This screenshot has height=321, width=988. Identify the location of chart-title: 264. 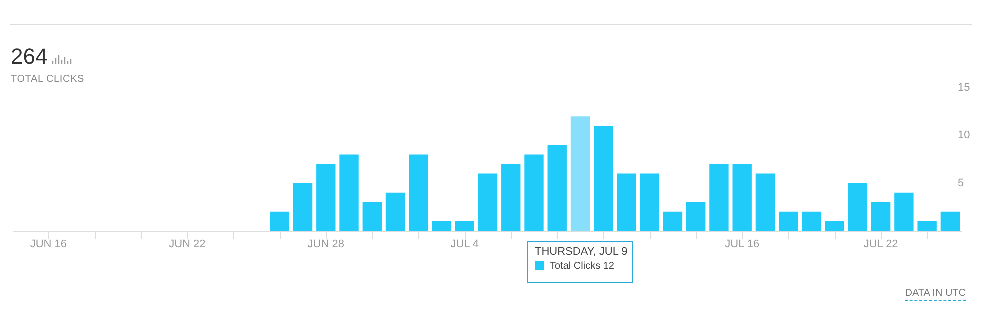
(29, 57).